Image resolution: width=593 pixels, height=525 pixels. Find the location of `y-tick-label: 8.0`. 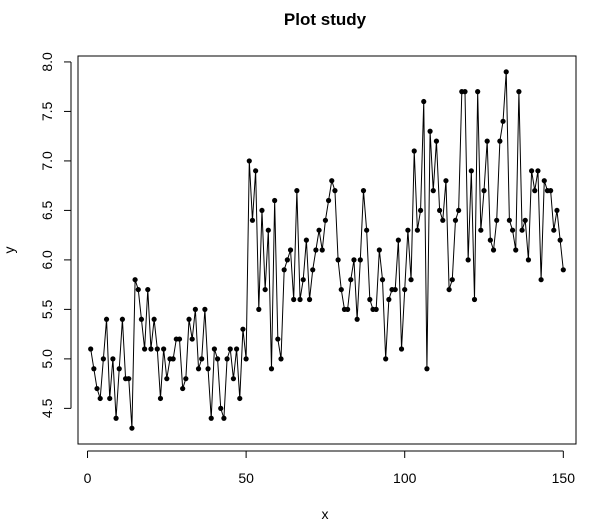

y-tick-label: 8.0 is located at coordinates (47, 62).